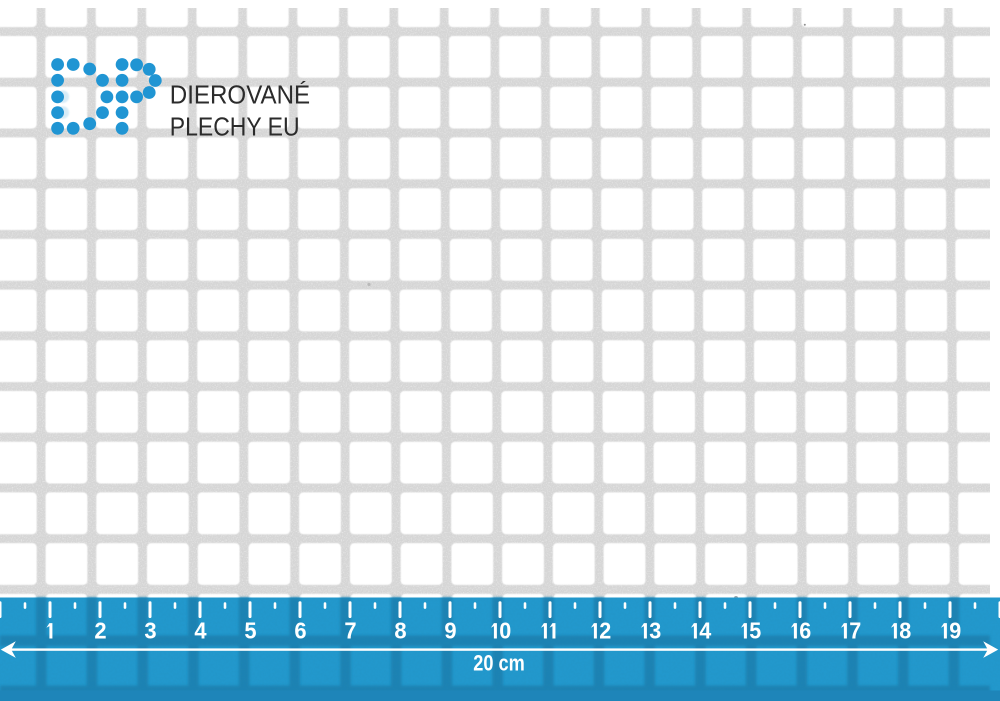 This screenshot has width=1000, height=701. I want to click on svg-text: DIEROVANÉ, so click(240, 94).